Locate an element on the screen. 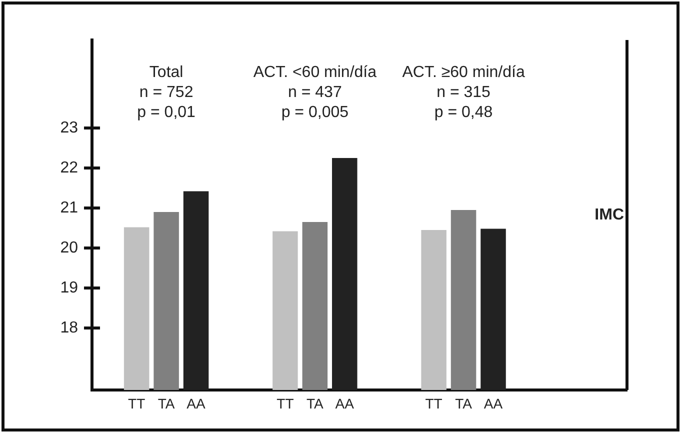 The image size is (681, 433). y-tick-label: 18 is located at coordinates (69, 327).